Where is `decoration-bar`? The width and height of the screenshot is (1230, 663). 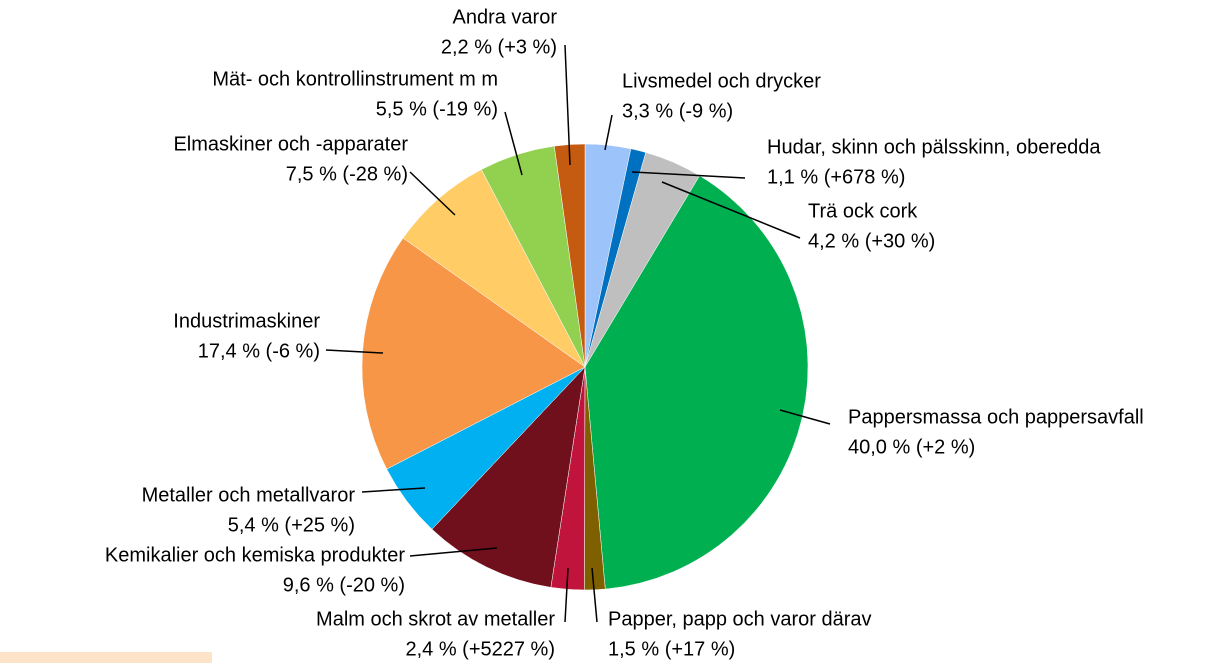
decoration-bar is located at coordinates (106, 657).